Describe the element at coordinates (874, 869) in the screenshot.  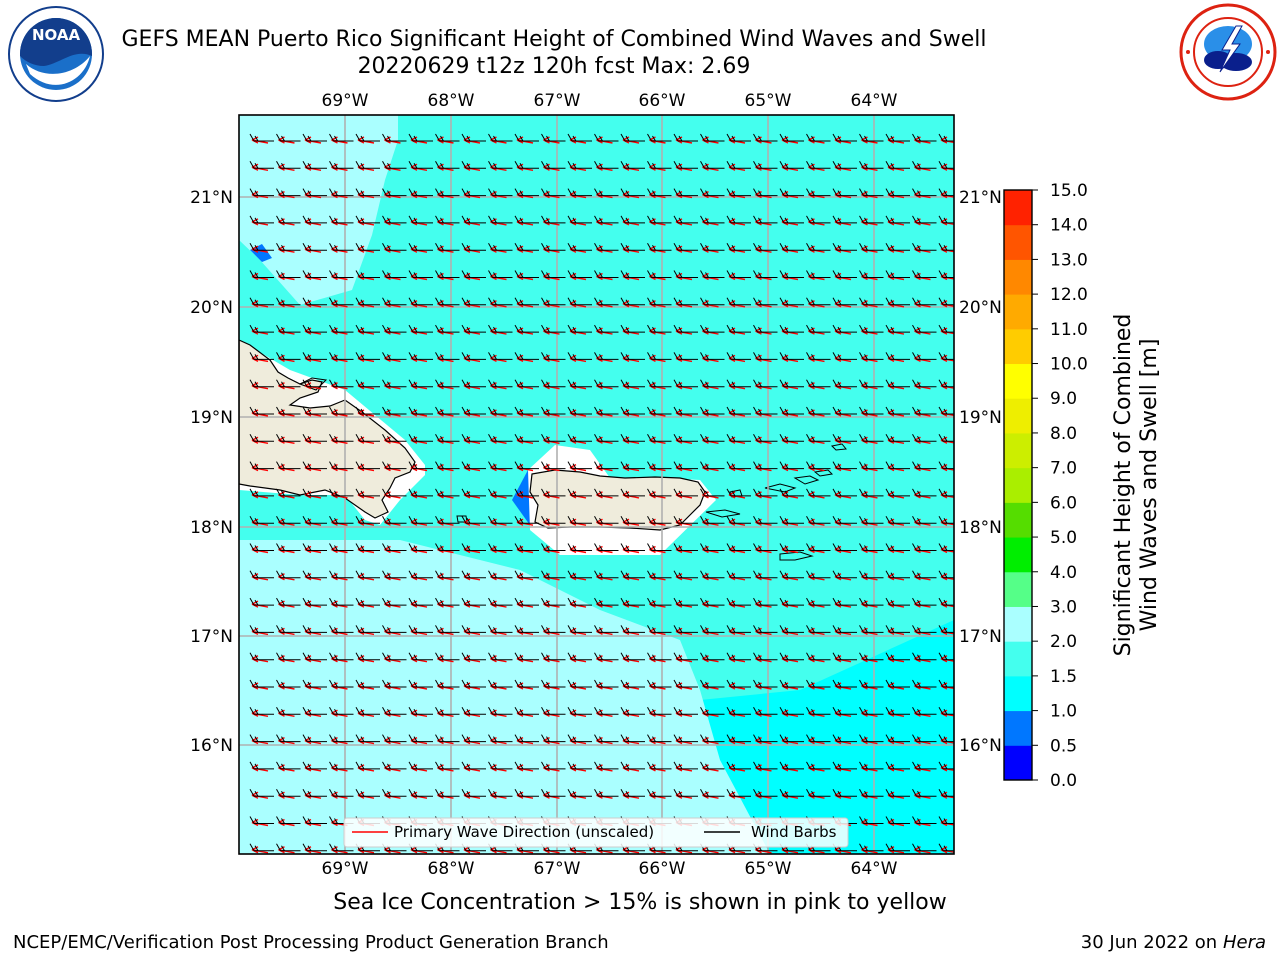
I see `lon-label-bottom: 64°W` at that location.